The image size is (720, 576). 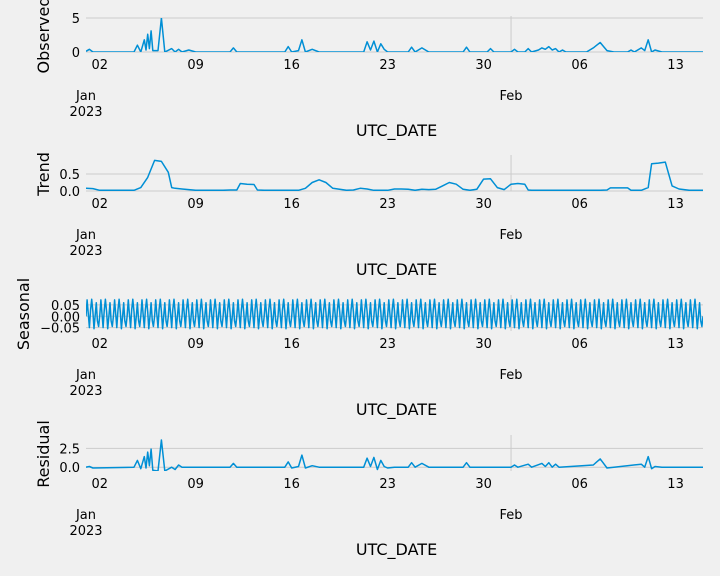 What do you see at coordinates (394, 314) in the screenshot?
I see `series-line-seasonal` at bounding box center [394, 314].